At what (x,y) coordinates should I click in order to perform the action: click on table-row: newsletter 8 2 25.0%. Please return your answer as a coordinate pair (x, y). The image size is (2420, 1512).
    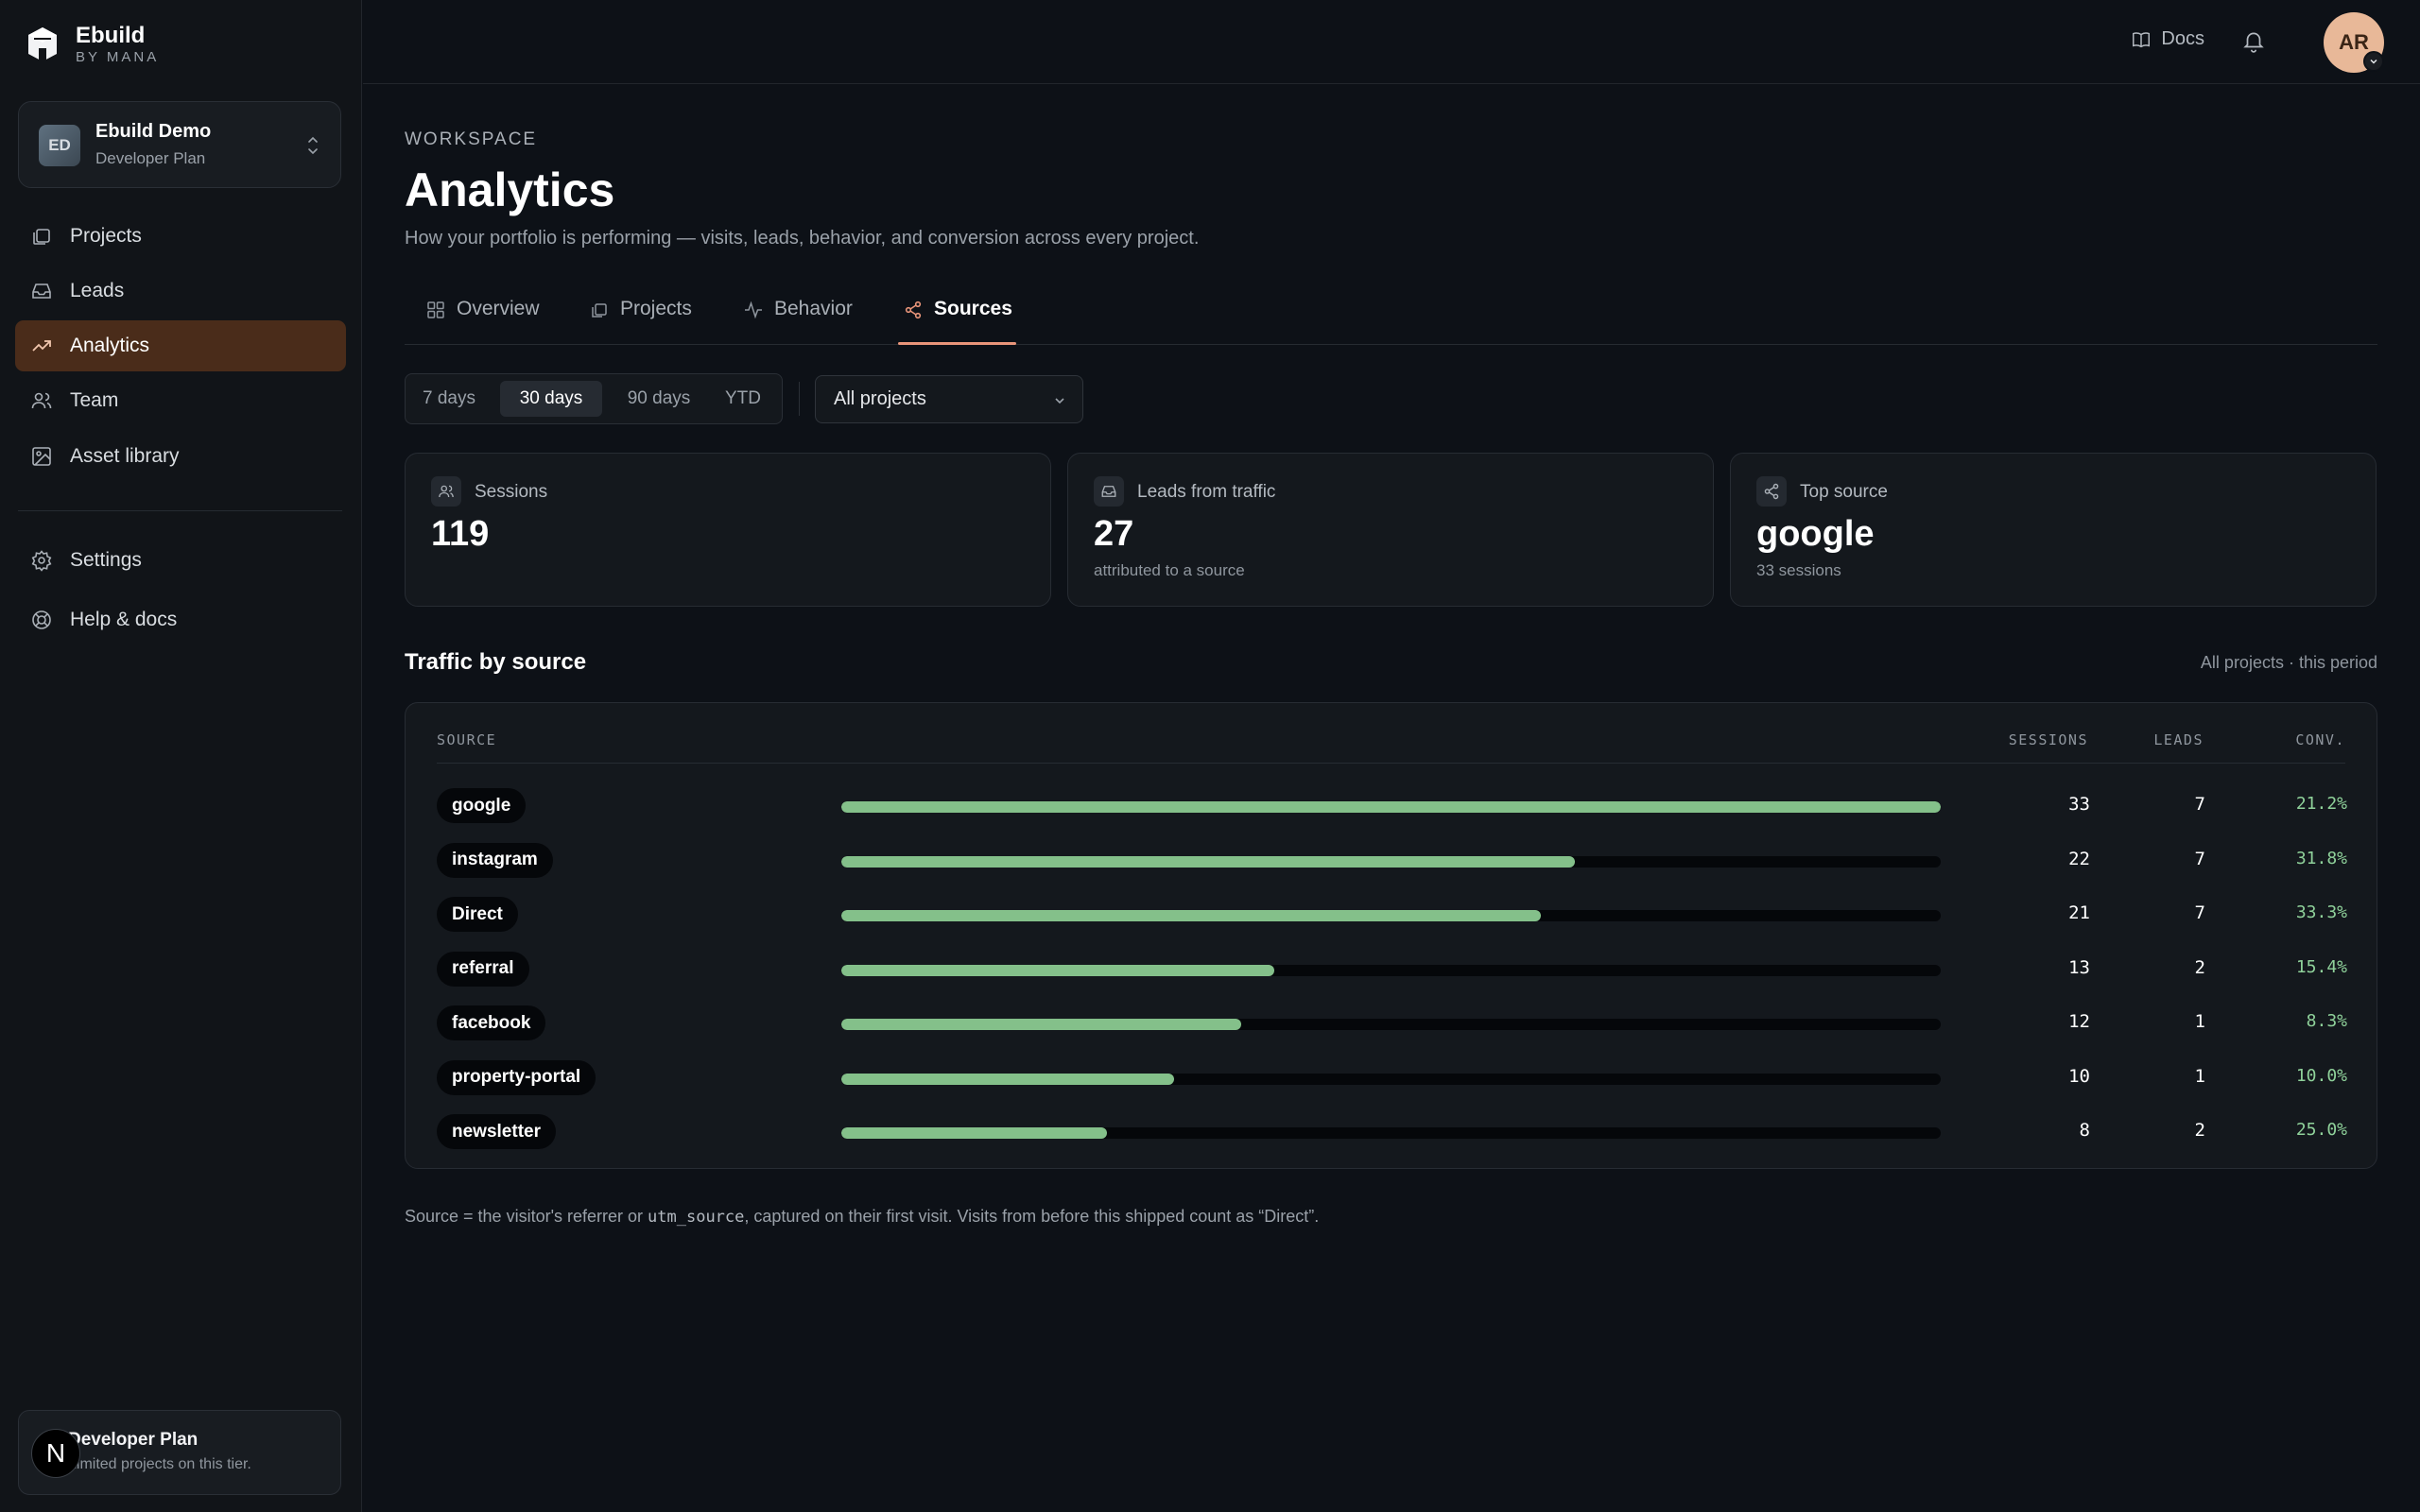
    Looking at the image, I should click on (1392, 1132).